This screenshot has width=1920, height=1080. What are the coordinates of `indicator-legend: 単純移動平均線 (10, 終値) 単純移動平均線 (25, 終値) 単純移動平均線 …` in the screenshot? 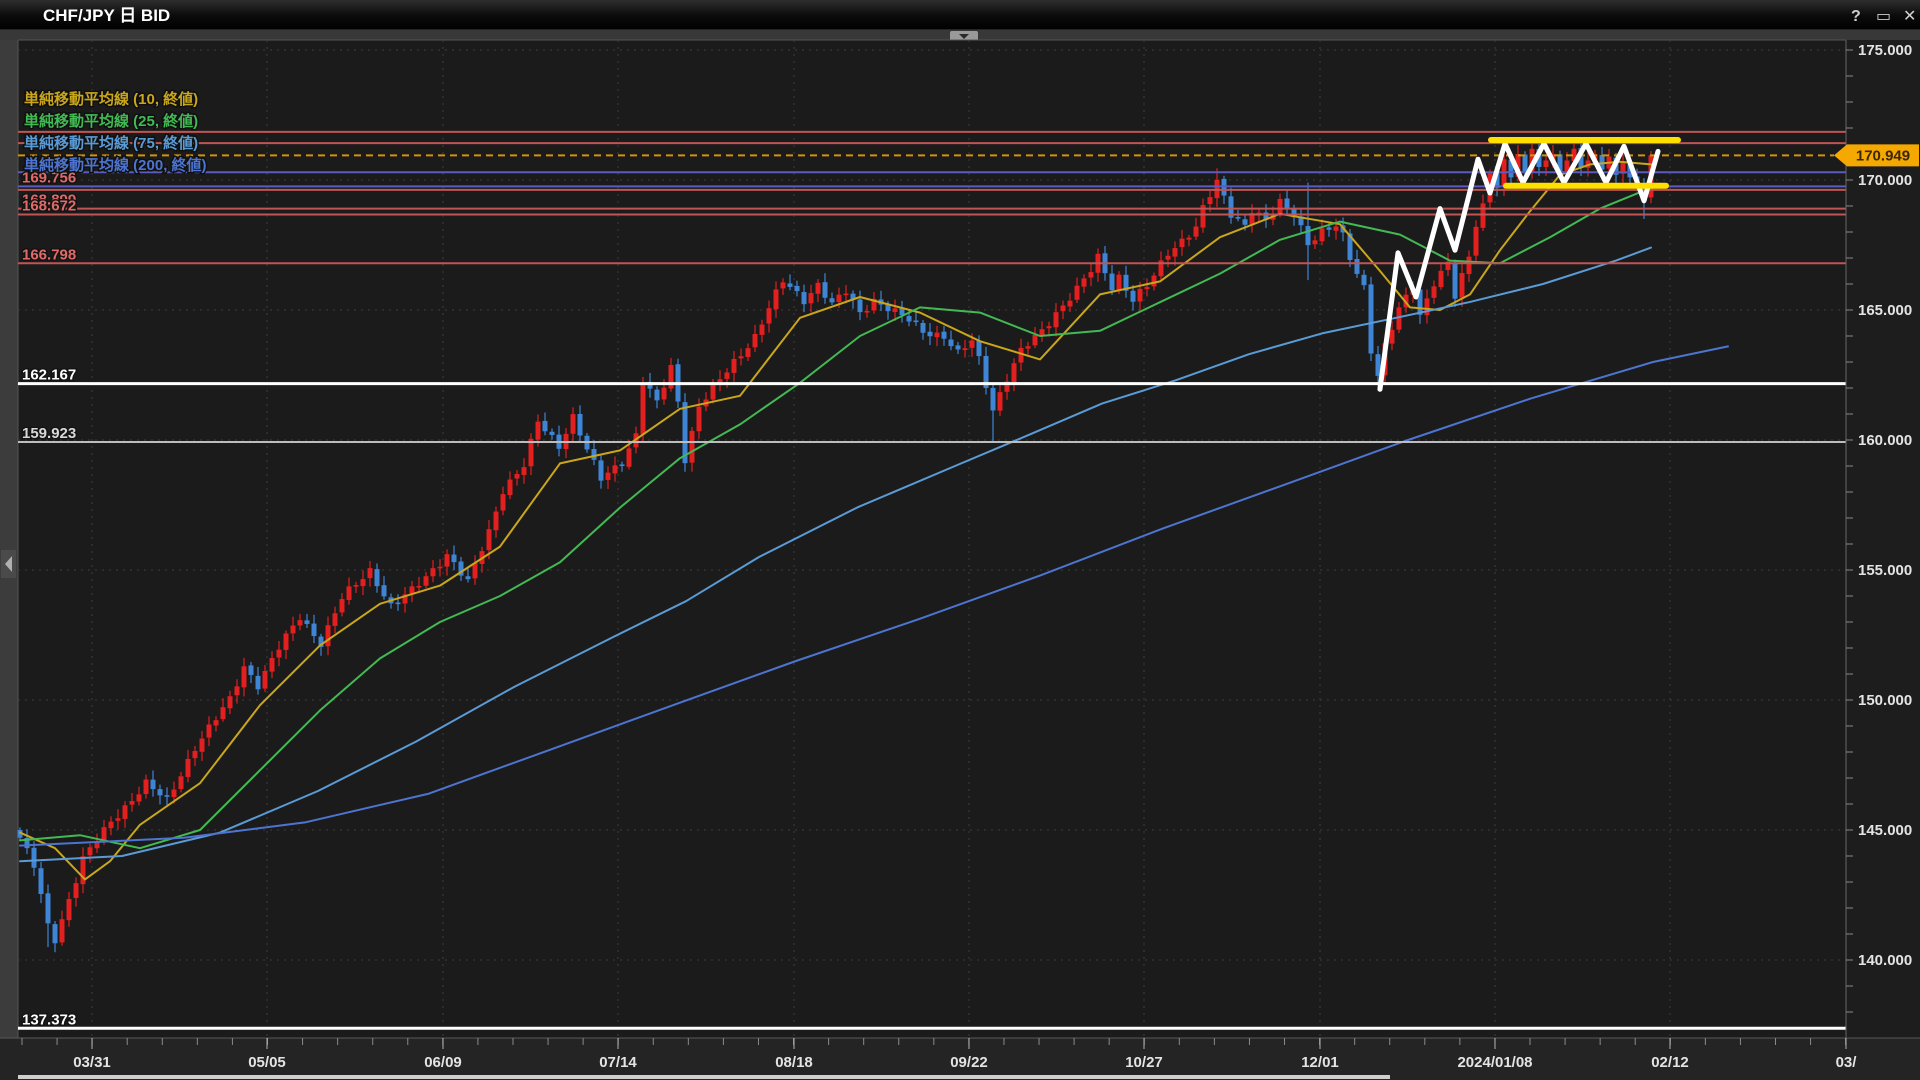 It's located at (116, 132).